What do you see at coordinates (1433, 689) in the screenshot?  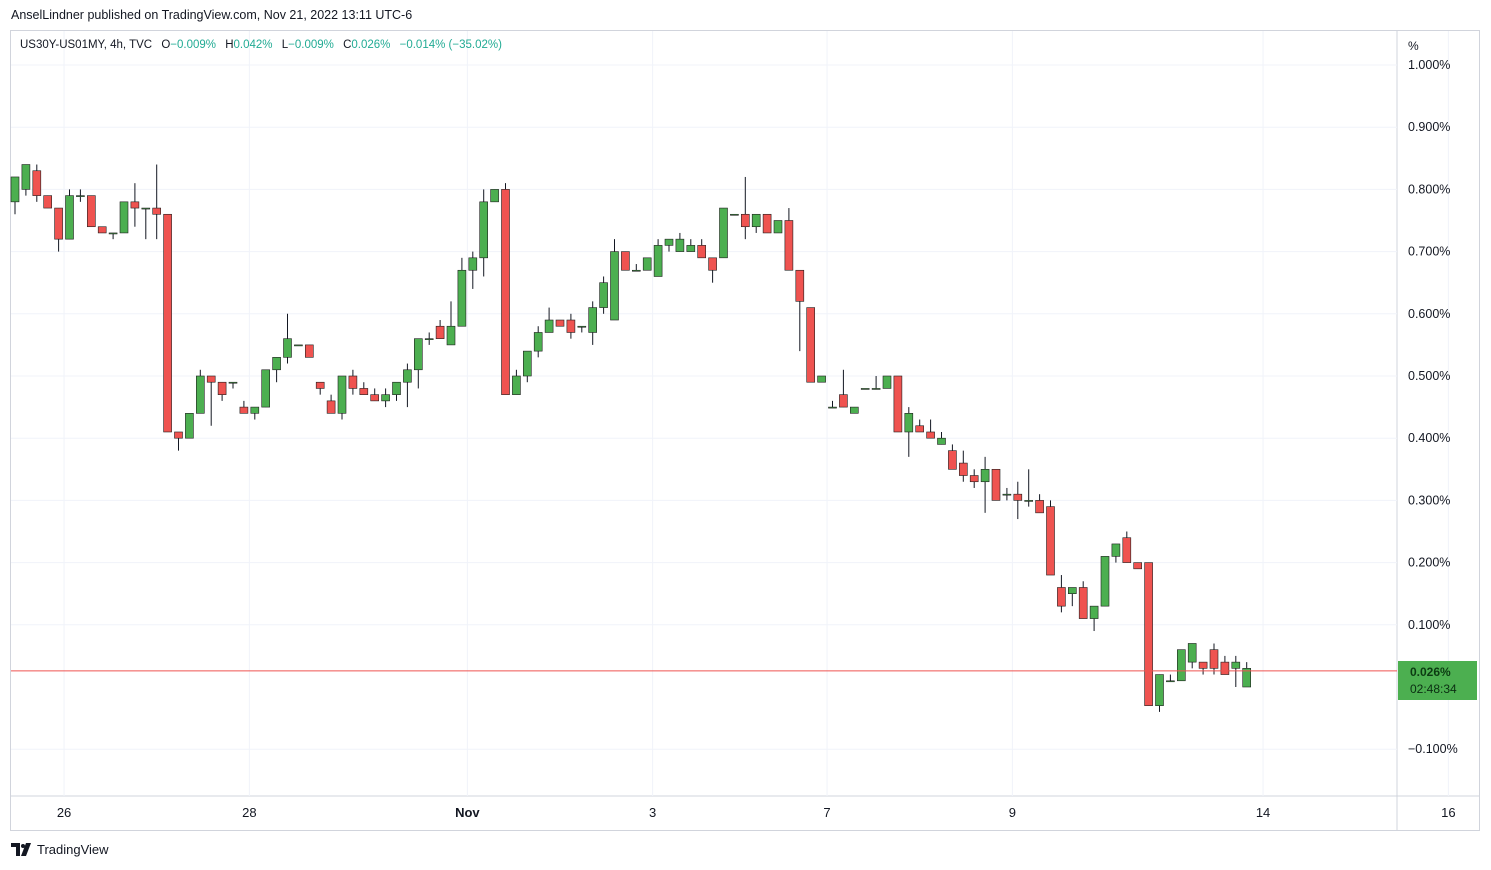 I see `bar-countdown: 02:48:34` at bounding box center [1433, 689].